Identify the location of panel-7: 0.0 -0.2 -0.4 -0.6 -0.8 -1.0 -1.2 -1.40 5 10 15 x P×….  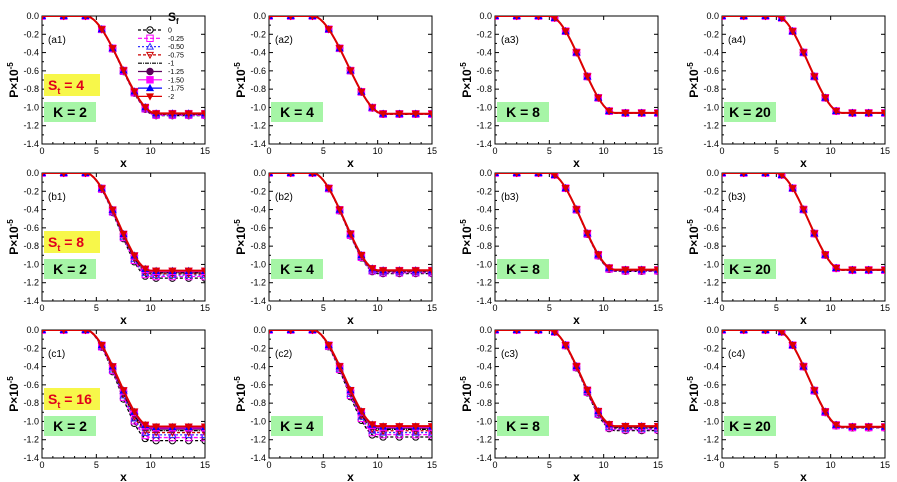
(561, 247).